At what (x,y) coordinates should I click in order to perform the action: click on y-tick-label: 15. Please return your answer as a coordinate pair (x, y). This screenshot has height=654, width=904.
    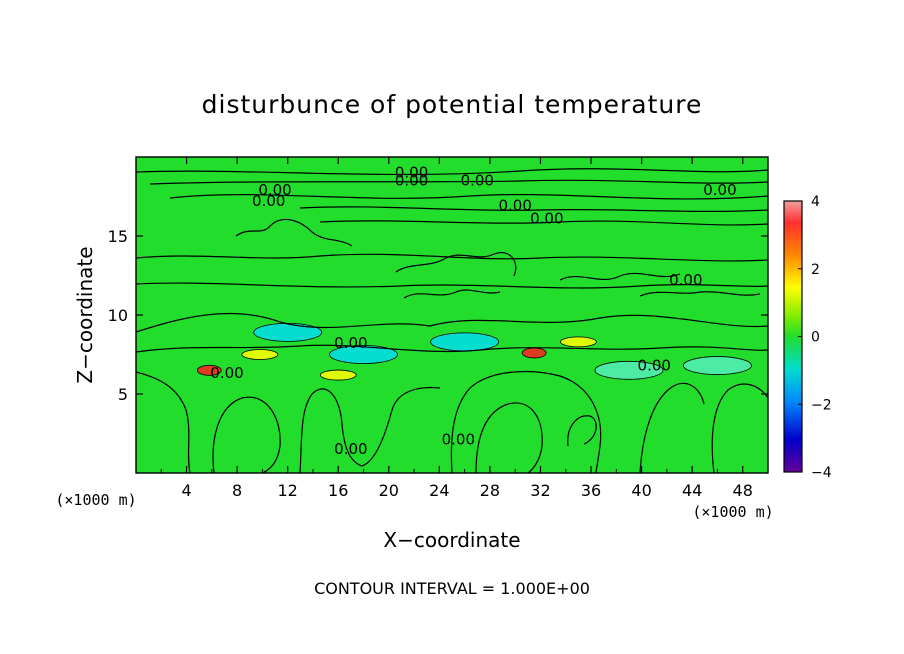
    Looking at the image, I should click on (118, 236).